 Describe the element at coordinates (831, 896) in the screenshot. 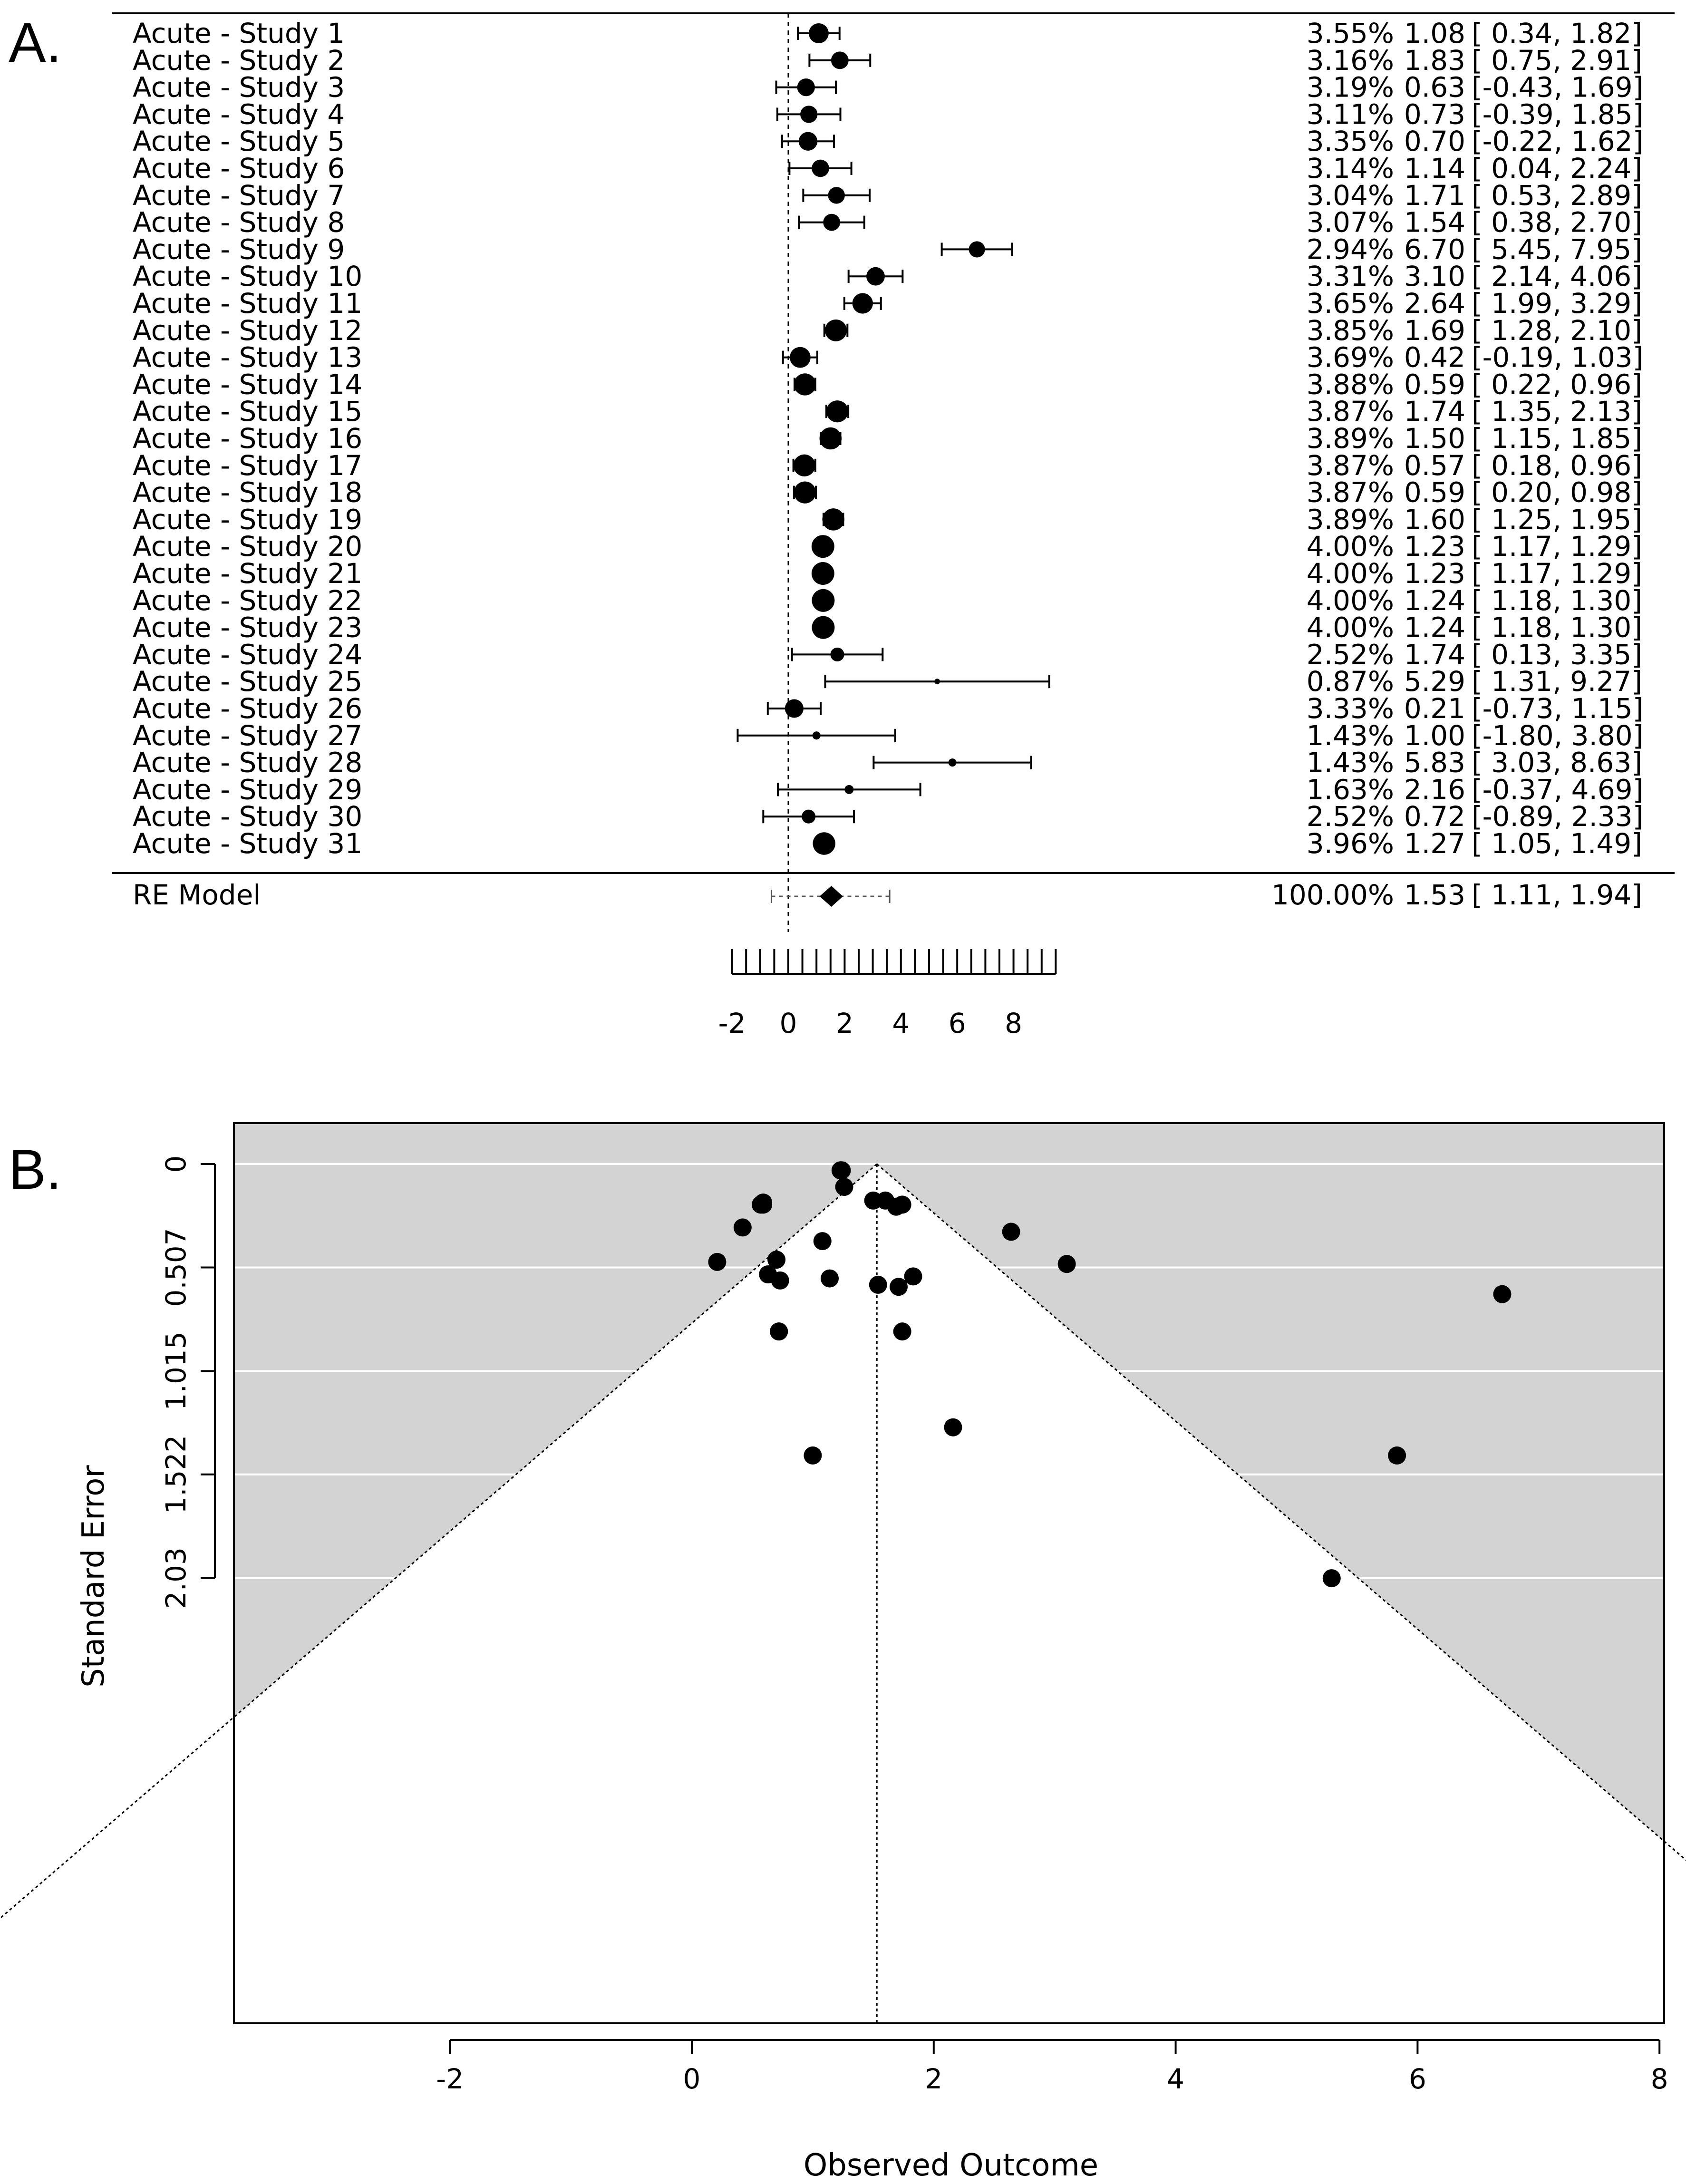

I see `summary-diamond` at that location.